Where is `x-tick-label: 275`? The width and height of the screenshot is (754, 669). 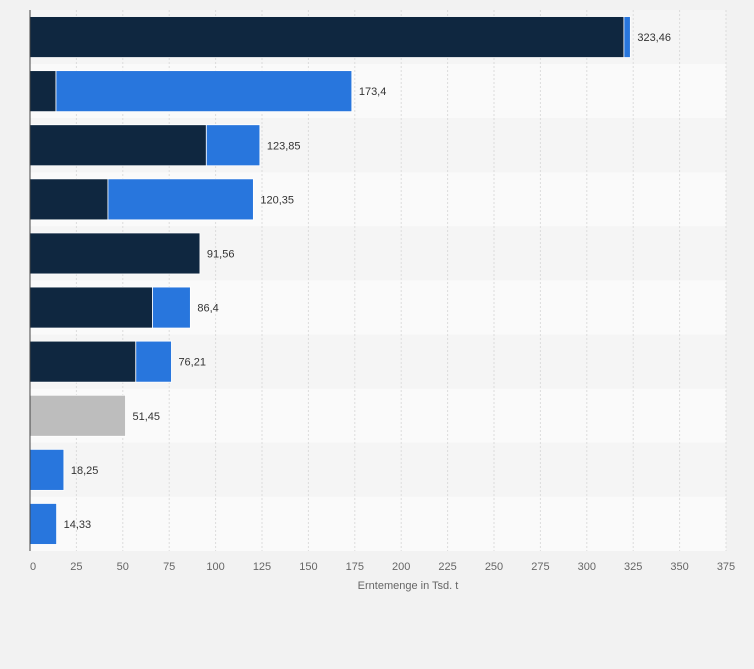
x-tick-label: 275 is located at coordinates (540, 567).